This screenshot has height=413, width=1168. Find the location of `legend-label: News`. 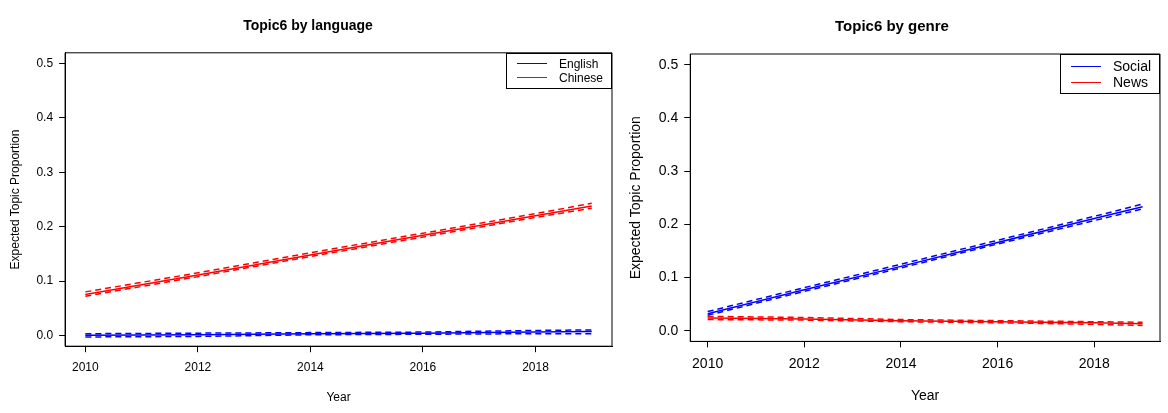

legend-label: News is located at coordinates (1131, 82).